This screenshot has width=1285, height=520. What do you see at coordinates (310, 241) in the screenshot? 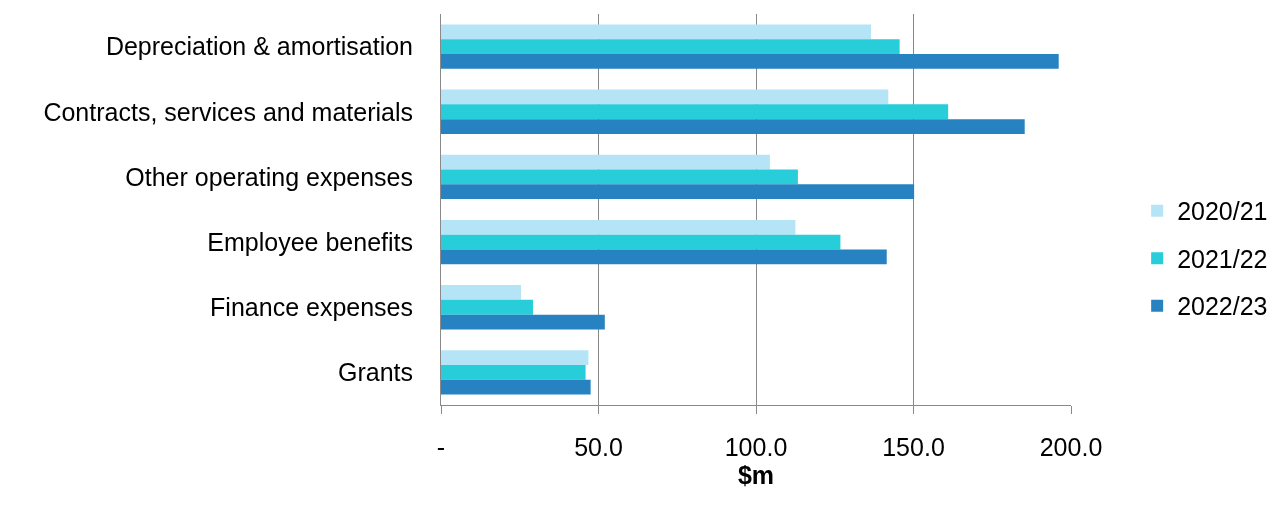
I see `y-tick-label: Employee benefits` at bounding box center [310, 241].